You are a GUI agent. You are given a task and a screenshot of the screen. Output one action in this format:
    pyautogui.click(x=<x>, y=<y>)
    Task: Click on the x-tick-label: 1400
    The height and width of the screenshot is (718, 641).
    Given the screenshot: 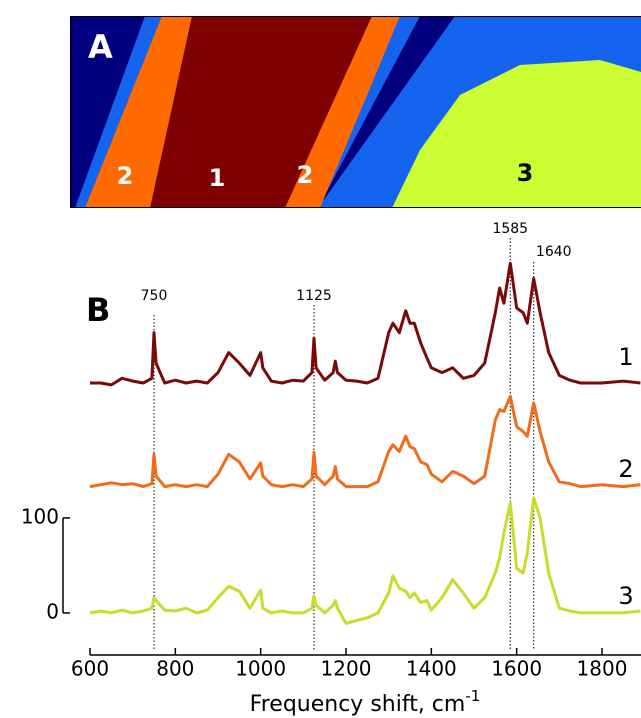 What is the action you would take?
    pyautogui.click(x=431, y=669)
    